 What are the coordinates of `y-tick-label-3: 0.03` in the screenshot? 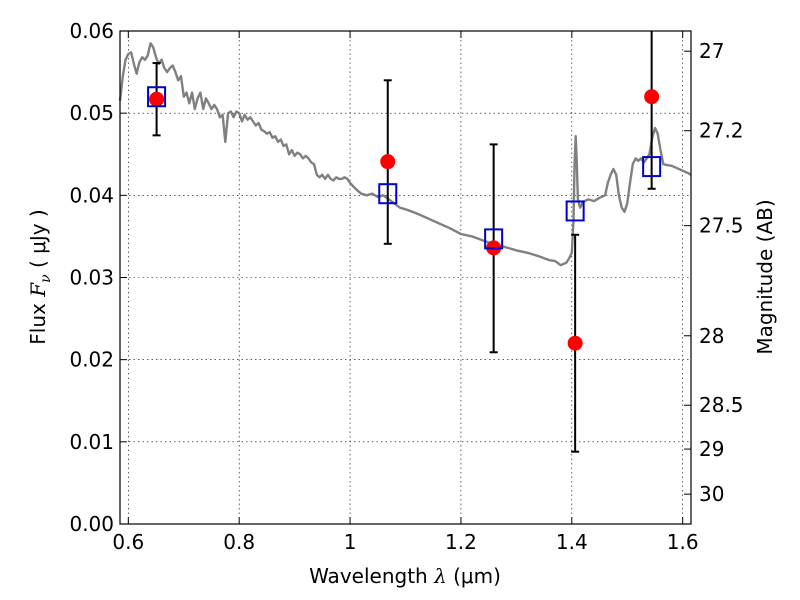 It's located at (91, 278).